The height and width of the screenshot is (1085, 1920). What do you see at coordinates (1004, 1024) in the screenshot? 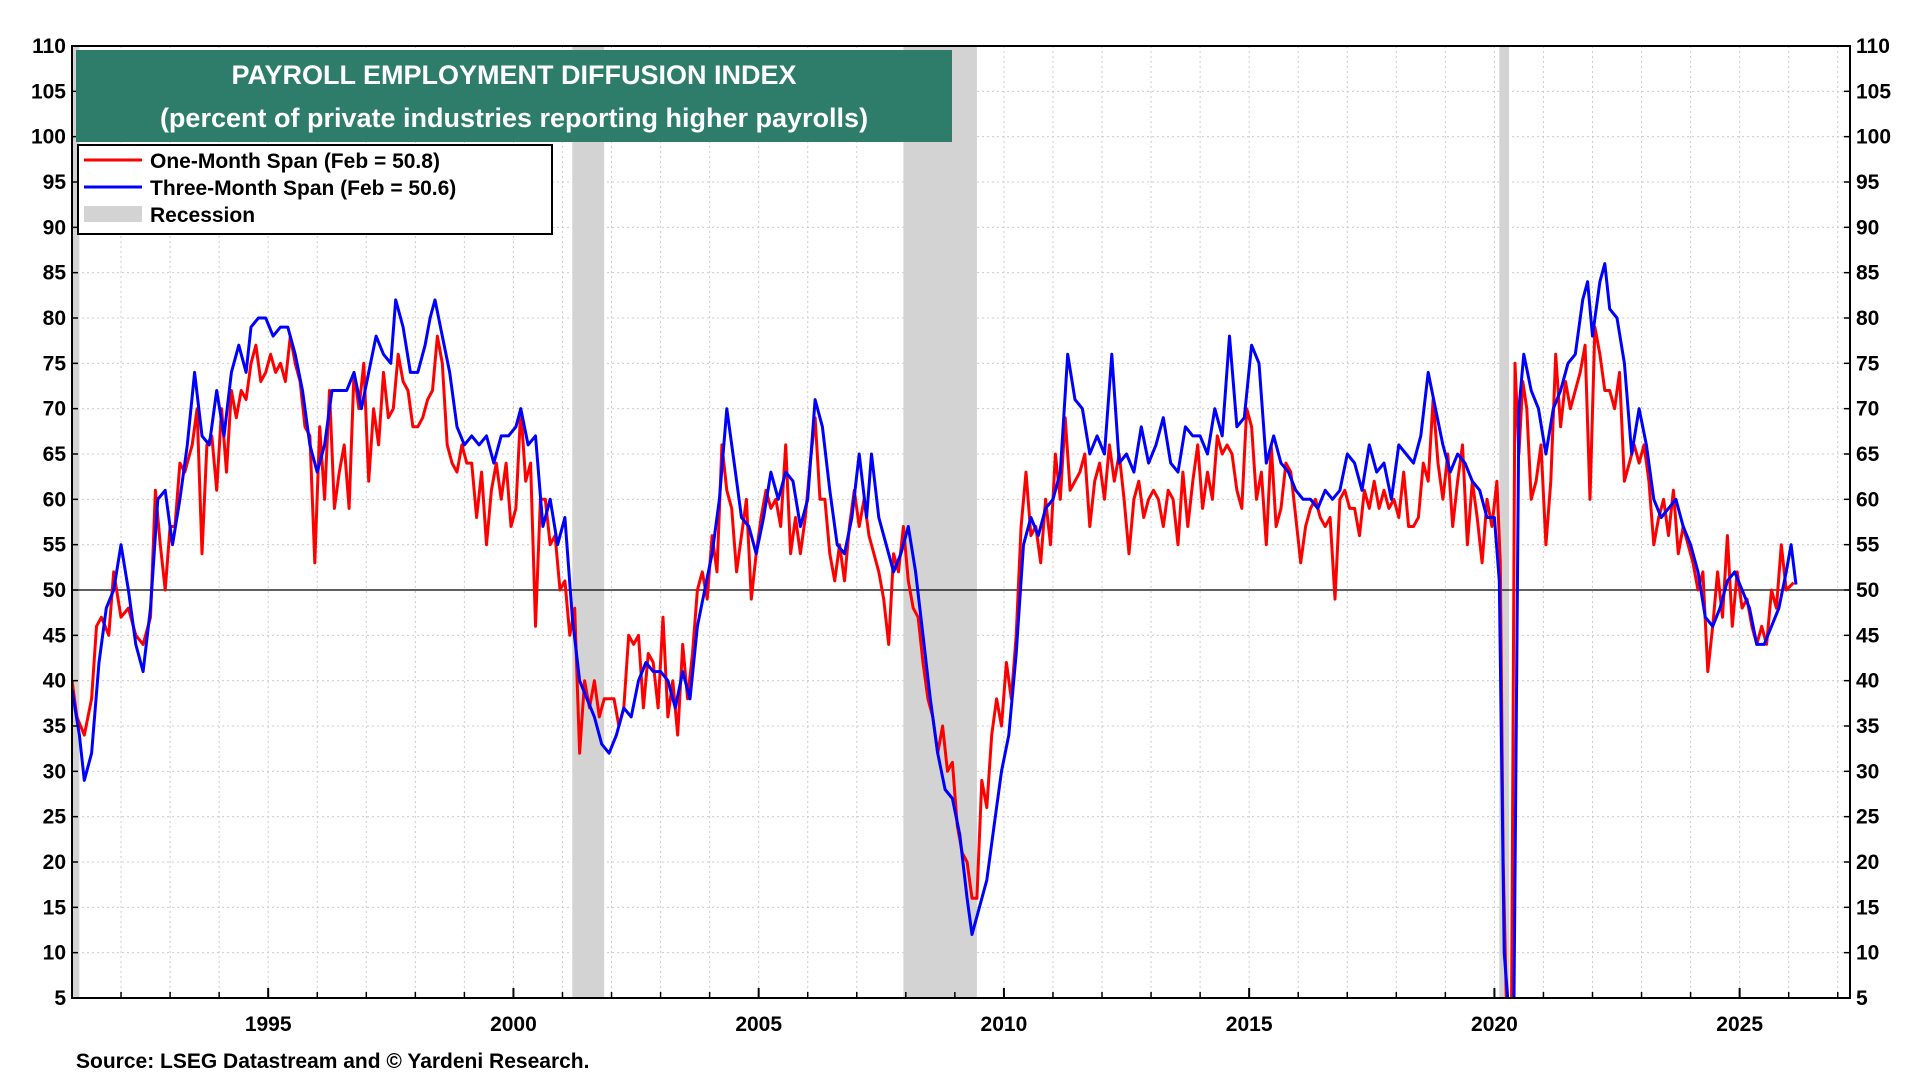
I see `x-tick-label: 2010` at bounding box center [1004, 1024].